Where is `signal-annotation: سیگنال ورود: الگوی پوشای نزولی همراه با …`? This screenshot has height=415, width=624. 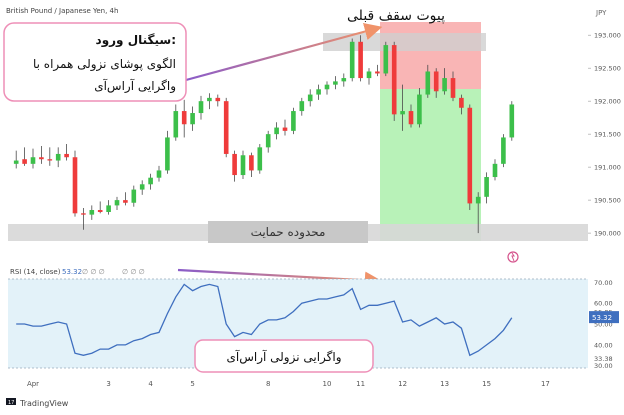 signal-annotation: سیگنال ورود: الگوی پوشای نزولی همراه با … is located at coordinates (95, 62).